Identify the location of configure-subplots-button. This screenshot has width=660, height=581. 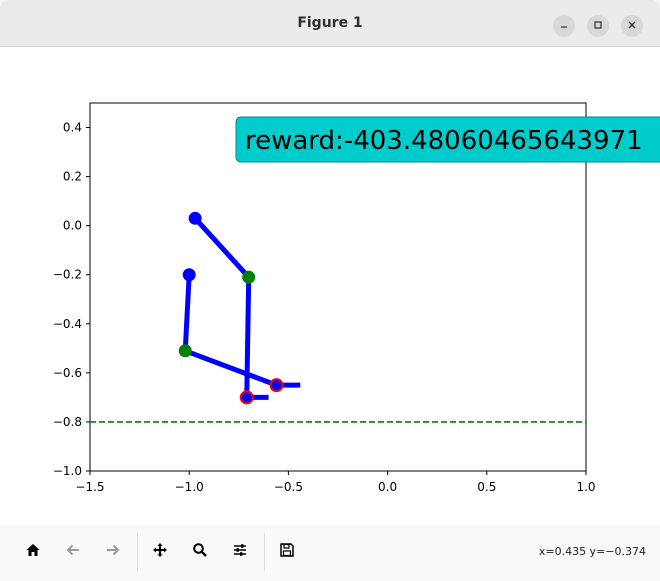
(240, 552).